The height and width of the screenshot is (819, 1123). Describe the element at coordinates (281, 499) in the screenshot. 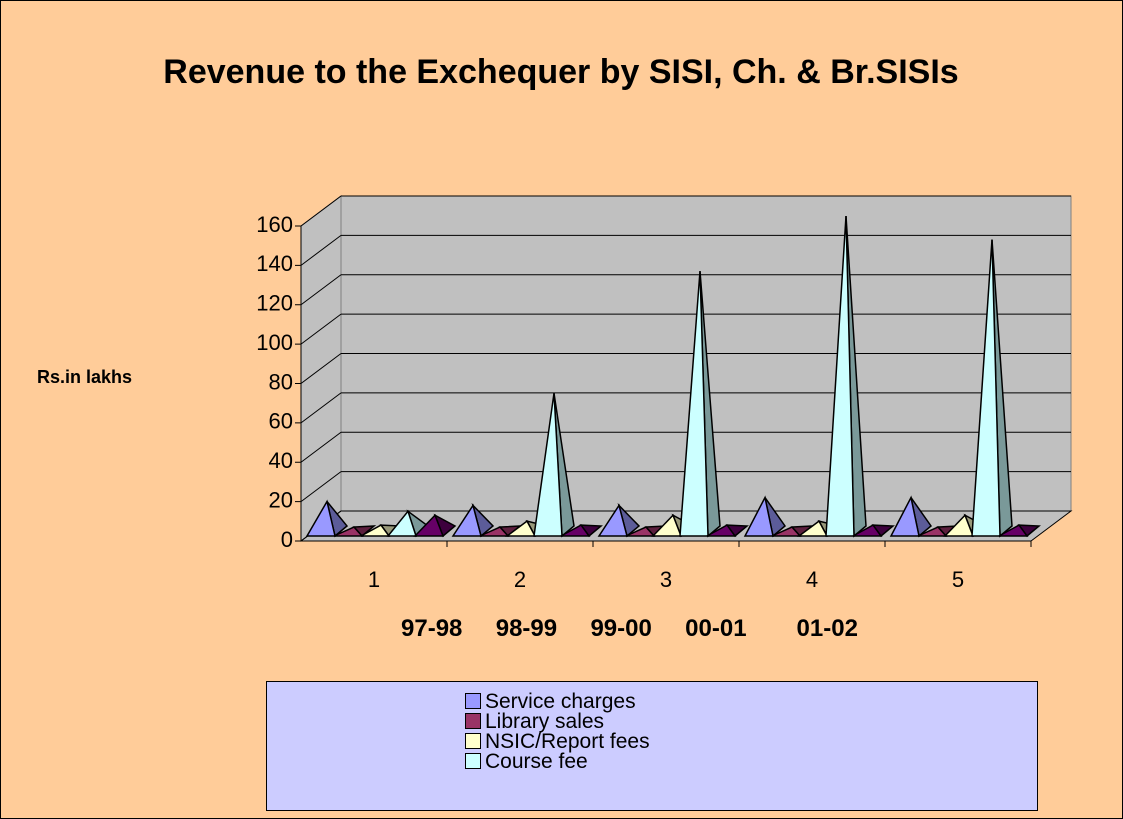

I see `y-tick-label: 20` at that location.